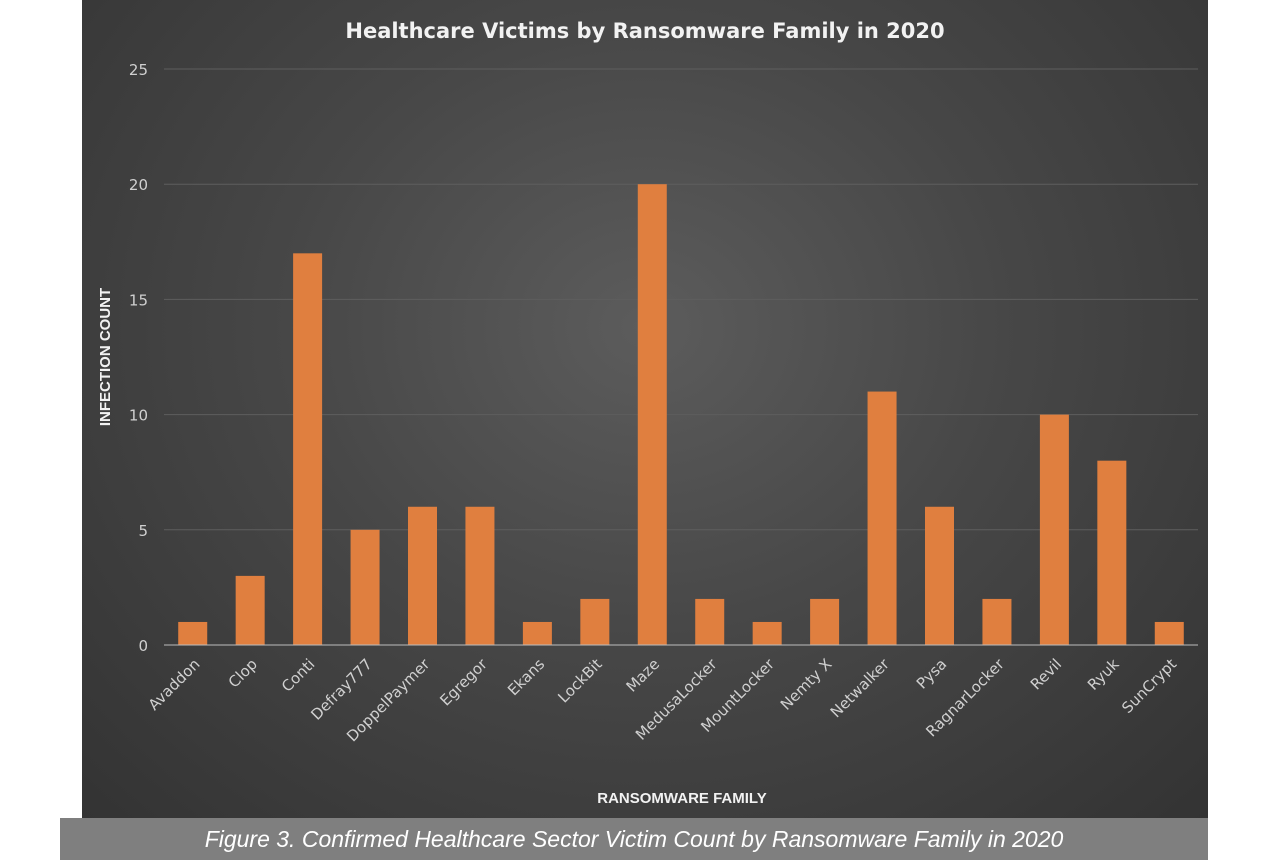 The height and width of the screenshot is (860, 1269). I want to click on x-category-label: Revil, so click(1046, 674).